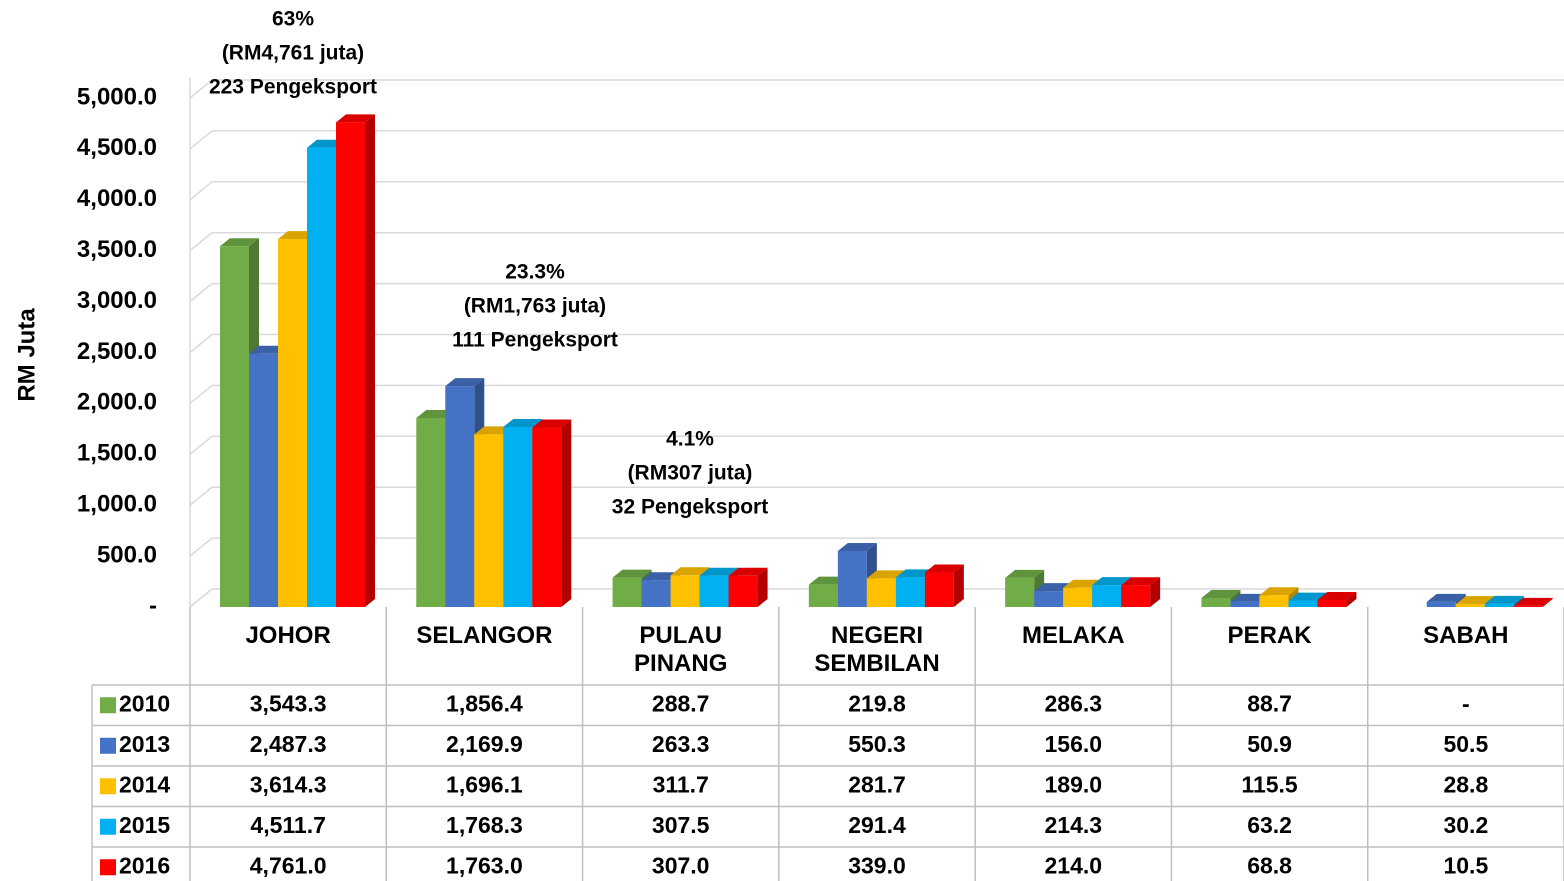  What do you see at coordinates (1074, 744) in the screenshot?
I see `data-label: 156.0` at bounding box center [1074, 744].